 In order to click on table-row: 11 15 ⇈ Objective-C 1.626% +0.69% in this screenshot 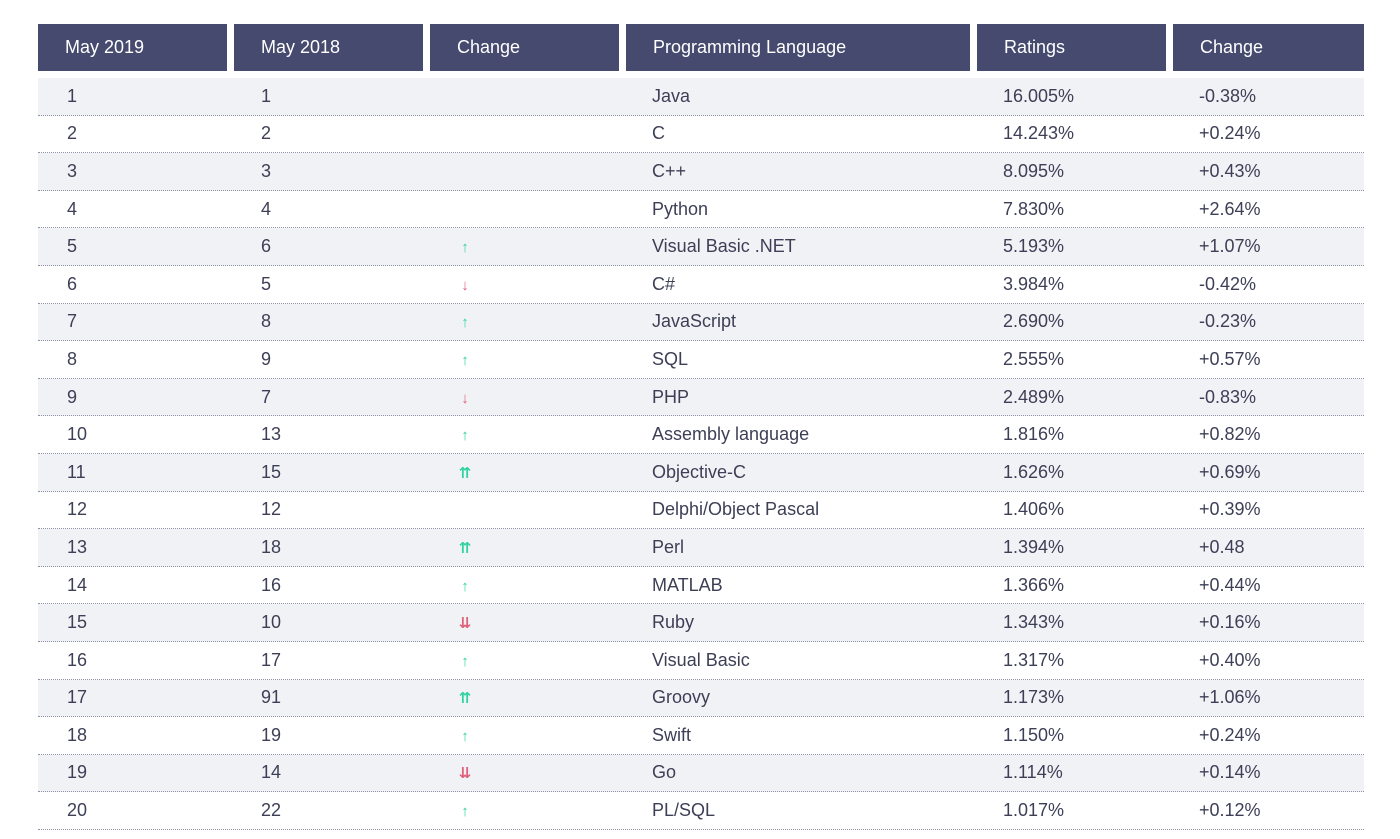, I will do `click(701, 472)`.